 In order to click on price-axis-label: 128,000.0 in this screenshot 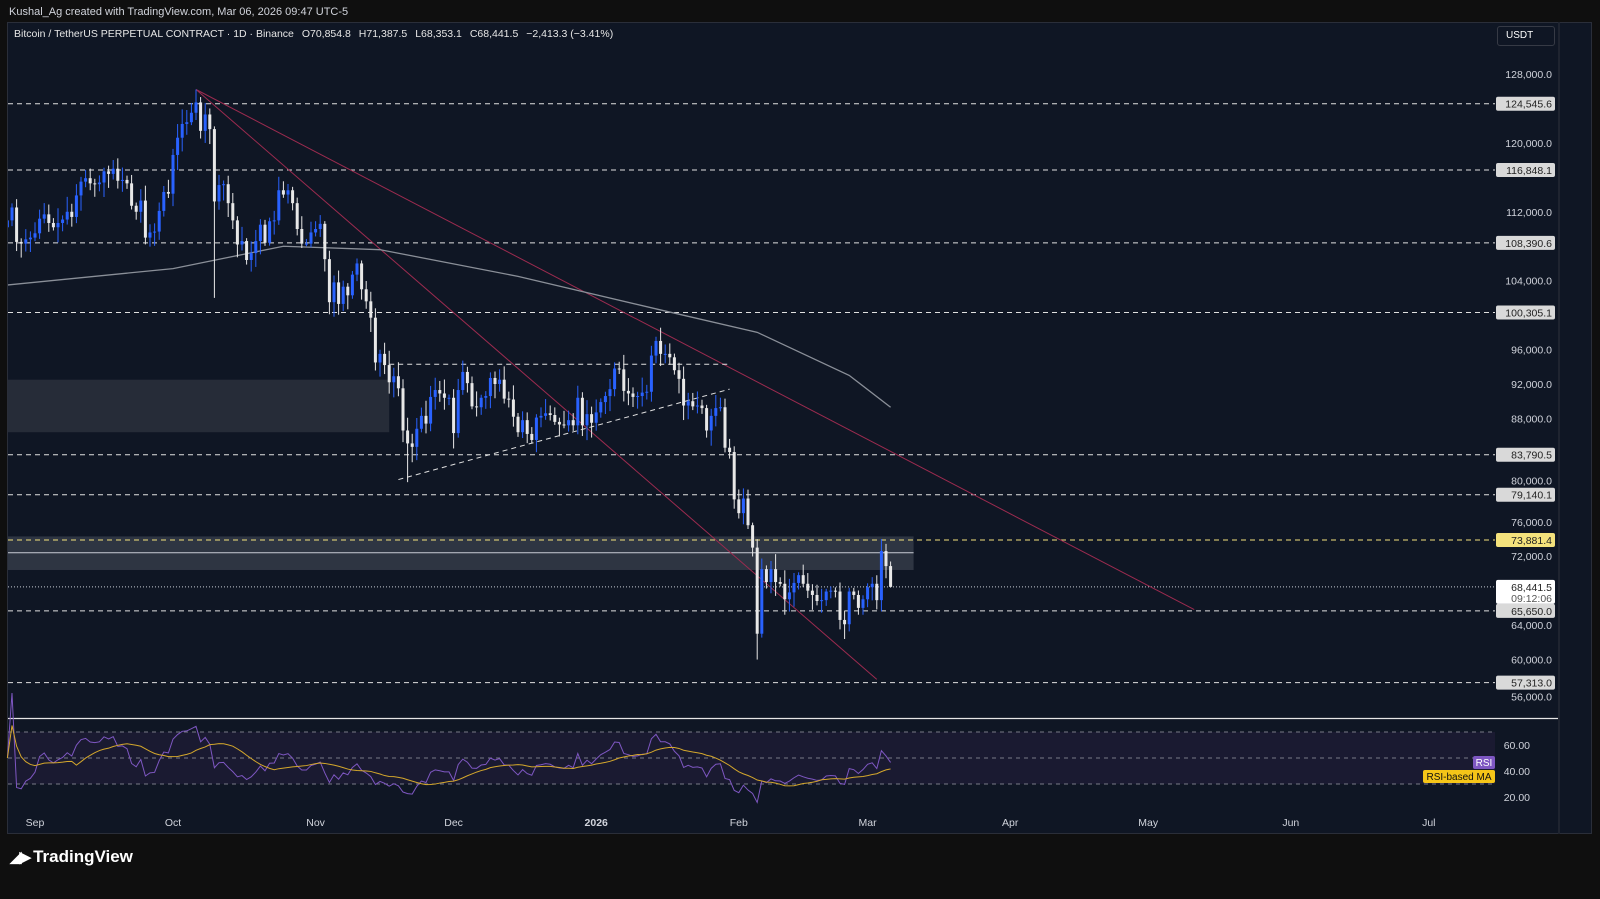, I will do `click(1528, 75)`.